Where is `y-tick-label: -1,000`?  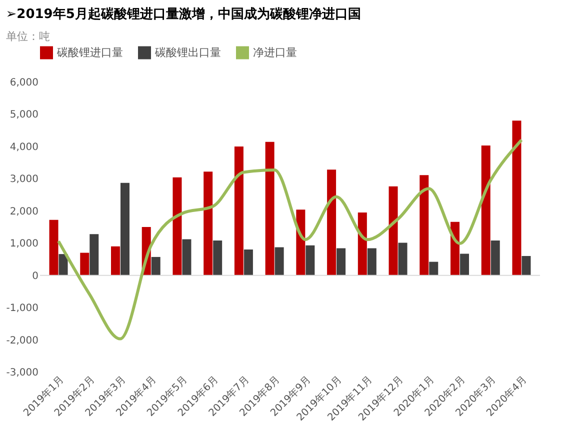 y-tick-label: -1,000 is located at coordinates (22, 308).